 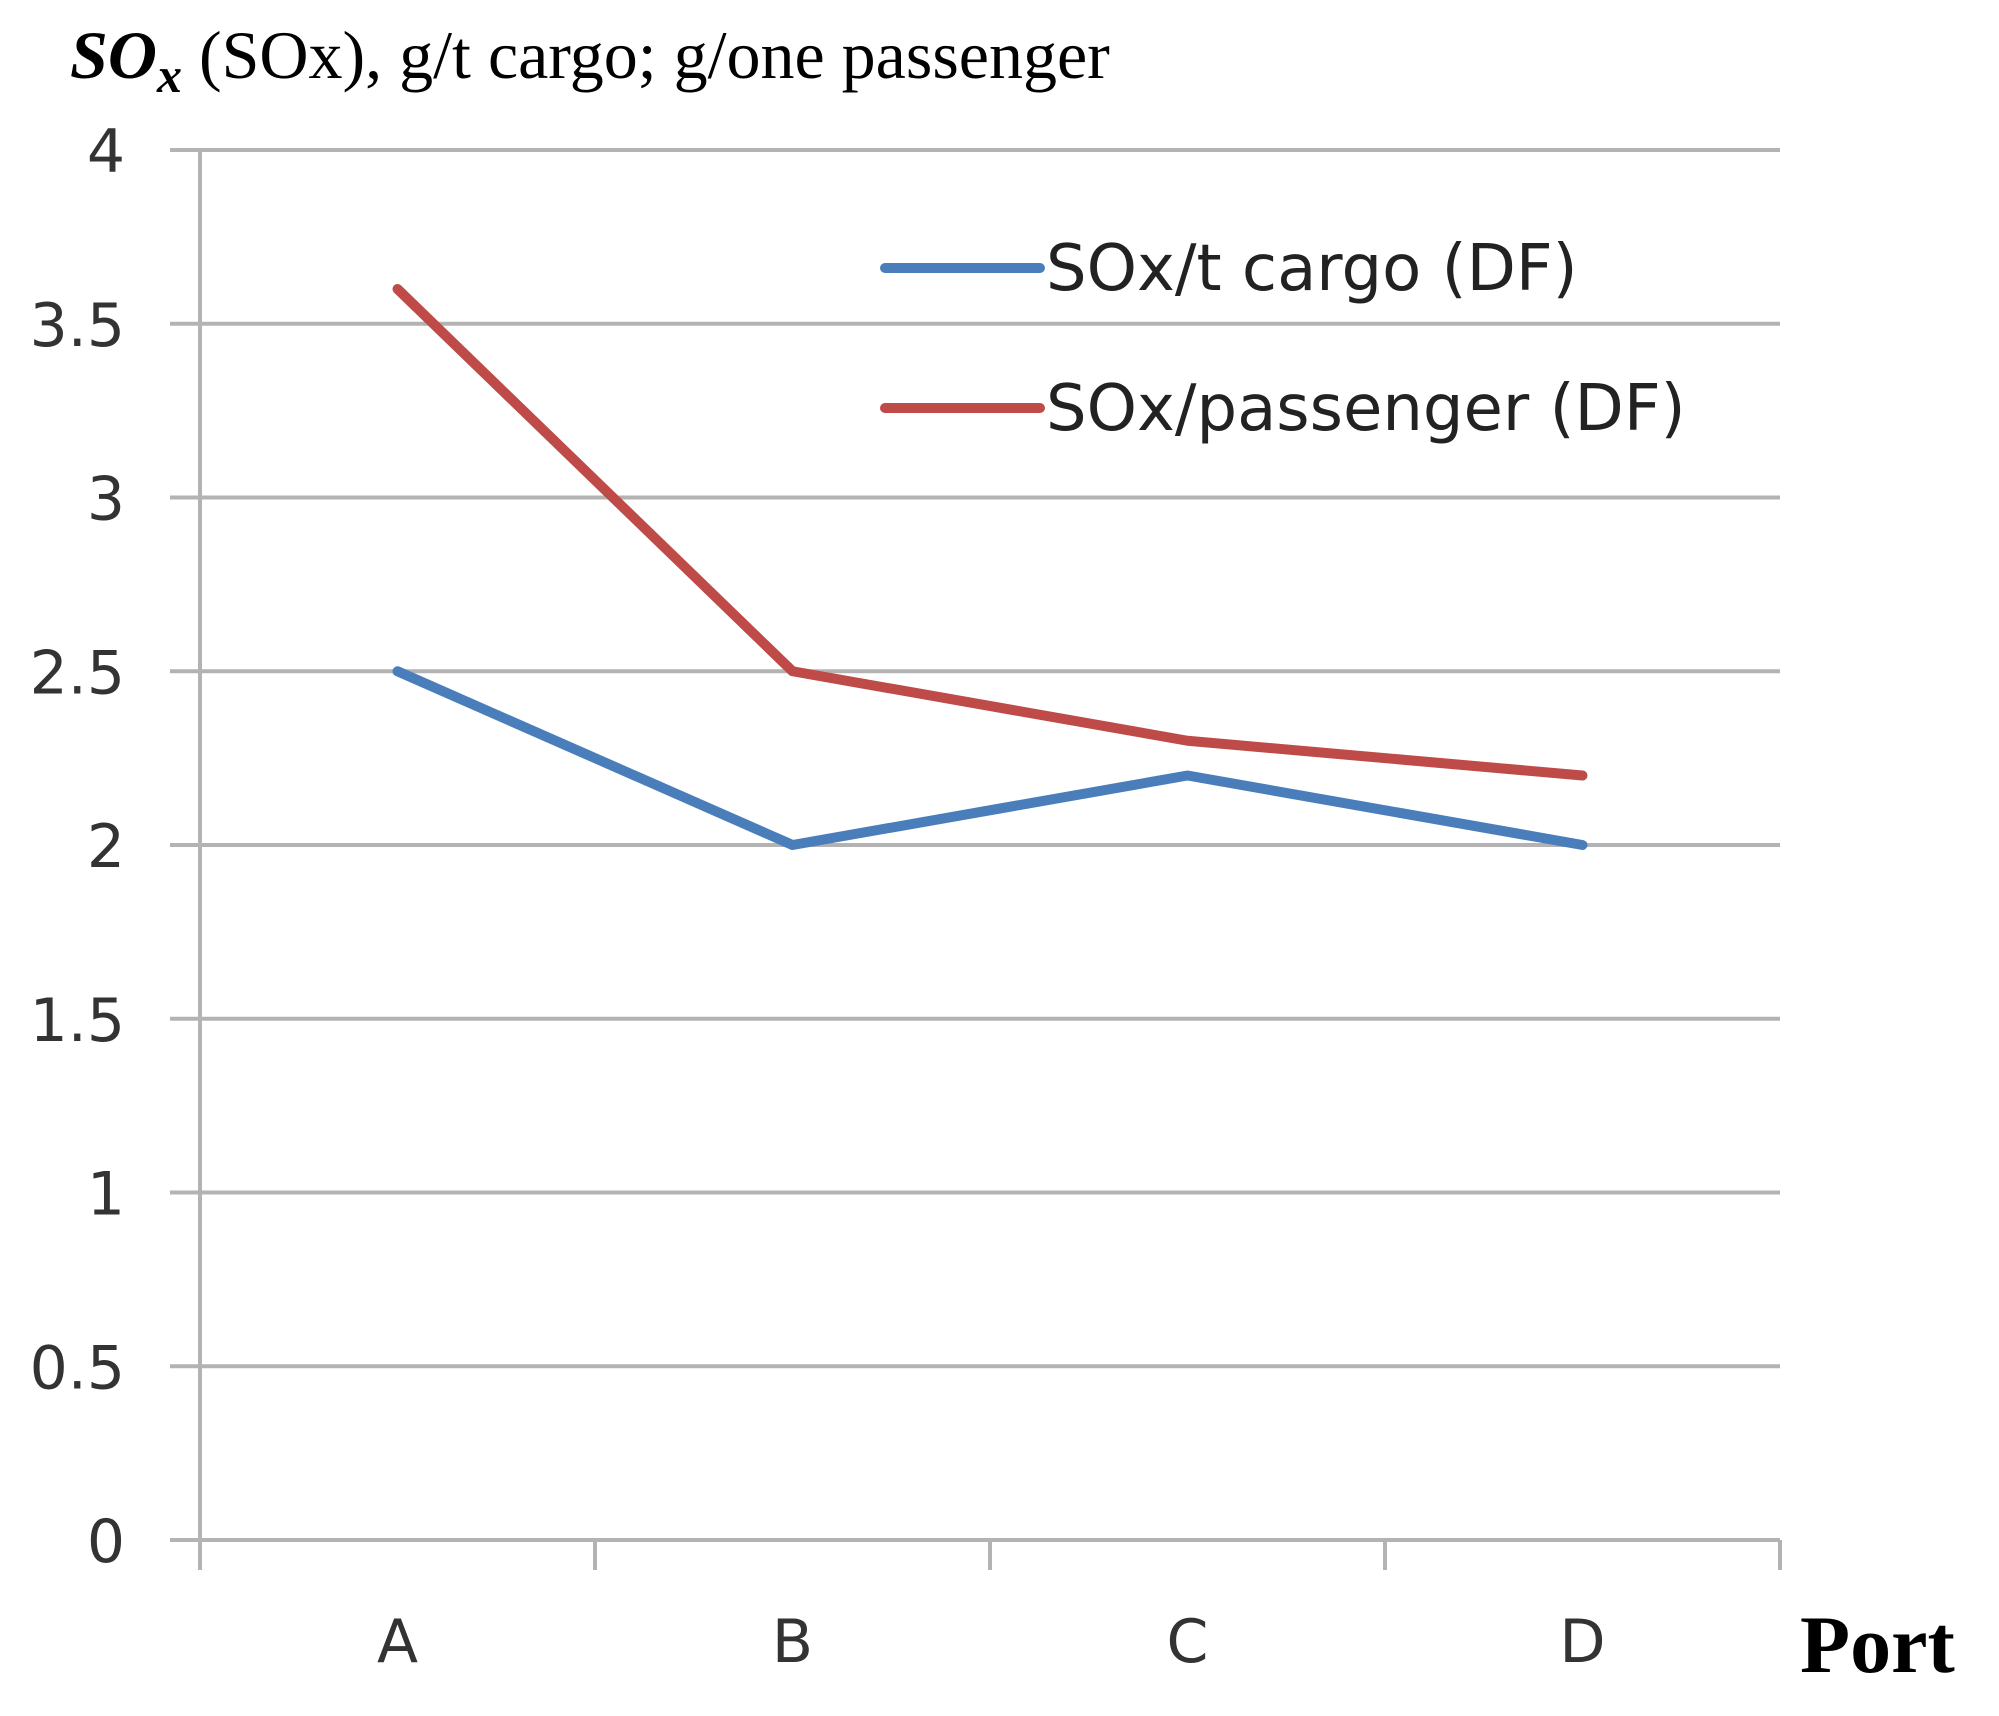 I want to click on chart-title-rest: (SOx), g/t cargo; g/one passenger, so click(x=646, y=55).